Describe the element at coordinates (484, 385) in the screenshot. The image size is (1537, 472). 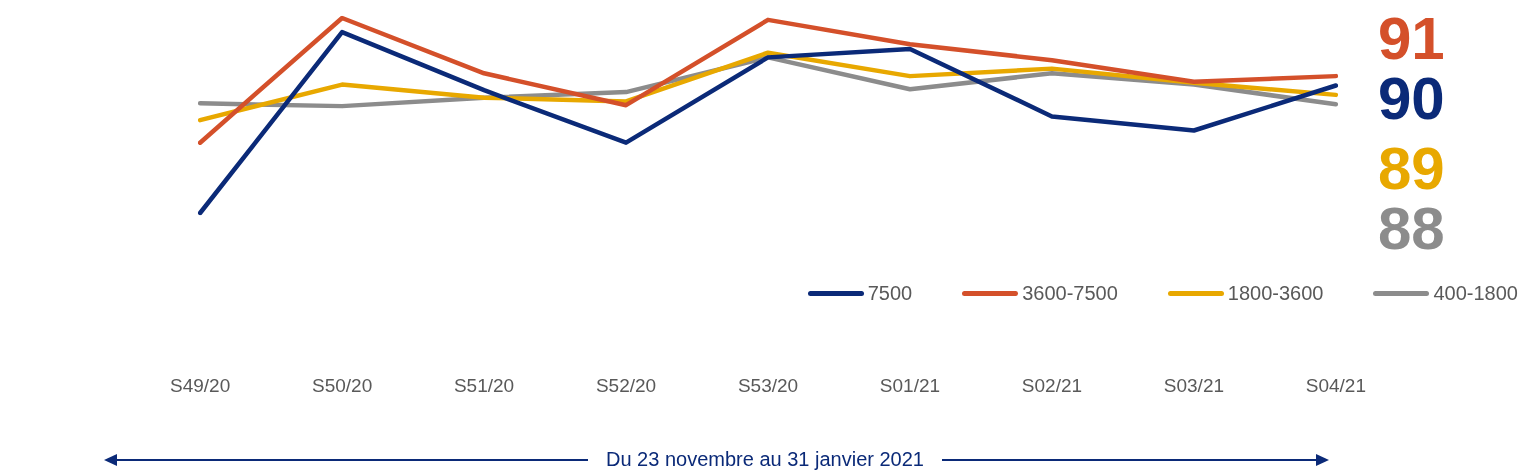
I see `x-tick-label: S51/20` at that location.